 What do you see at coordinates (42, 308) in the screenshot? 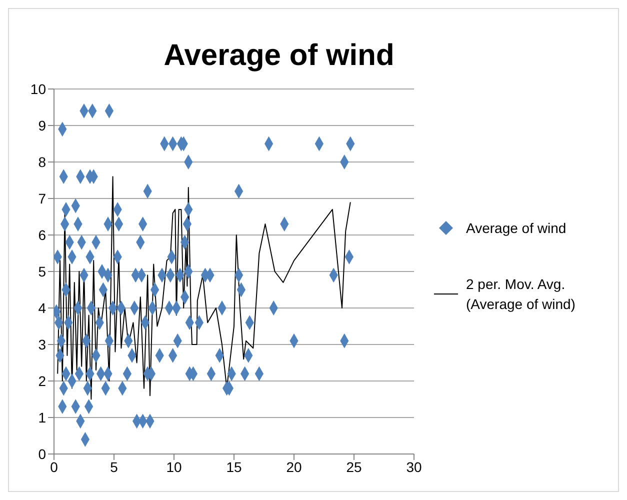
I see `y-tick-label: 4` at bounding box center [42, 308].